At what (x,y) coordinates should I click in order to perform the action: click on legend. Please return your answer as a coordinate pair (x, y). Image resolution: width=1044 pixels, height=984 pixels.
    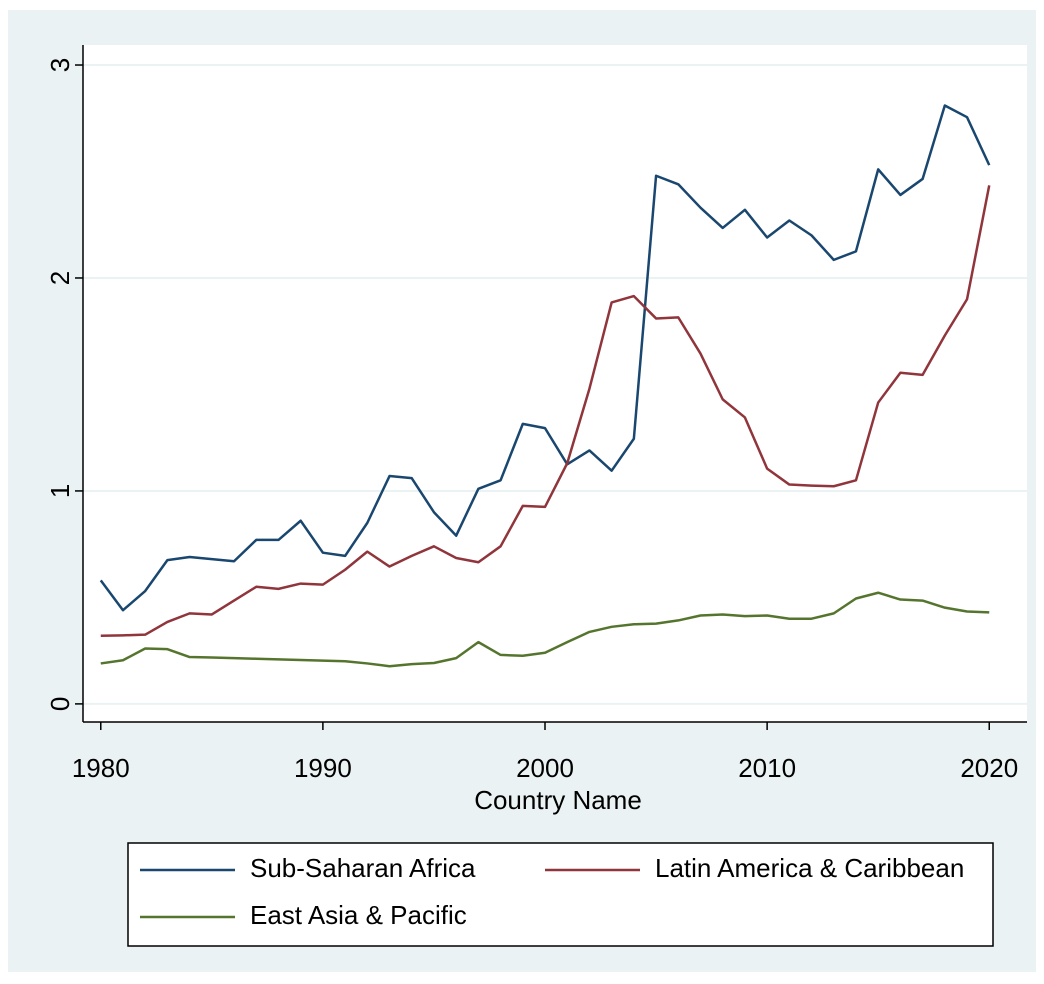
    Looking at the image, I should click on (560, 894).